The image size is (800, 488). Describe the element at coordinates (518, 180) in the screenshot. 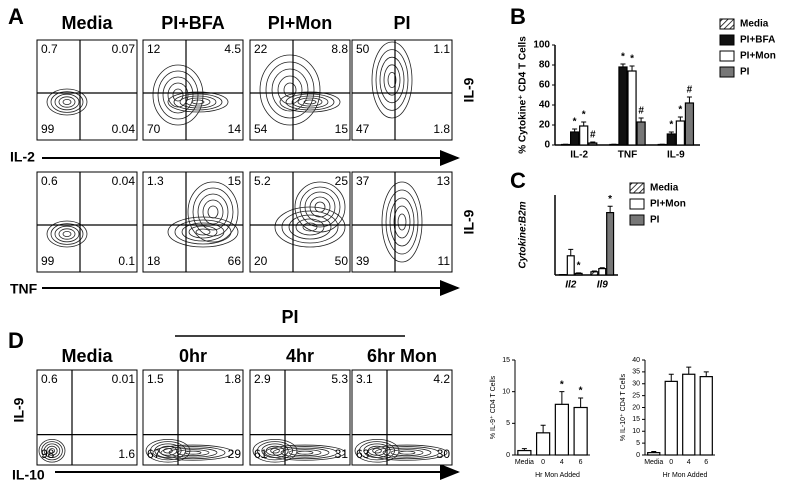

I see `panel-label: C` at that location.